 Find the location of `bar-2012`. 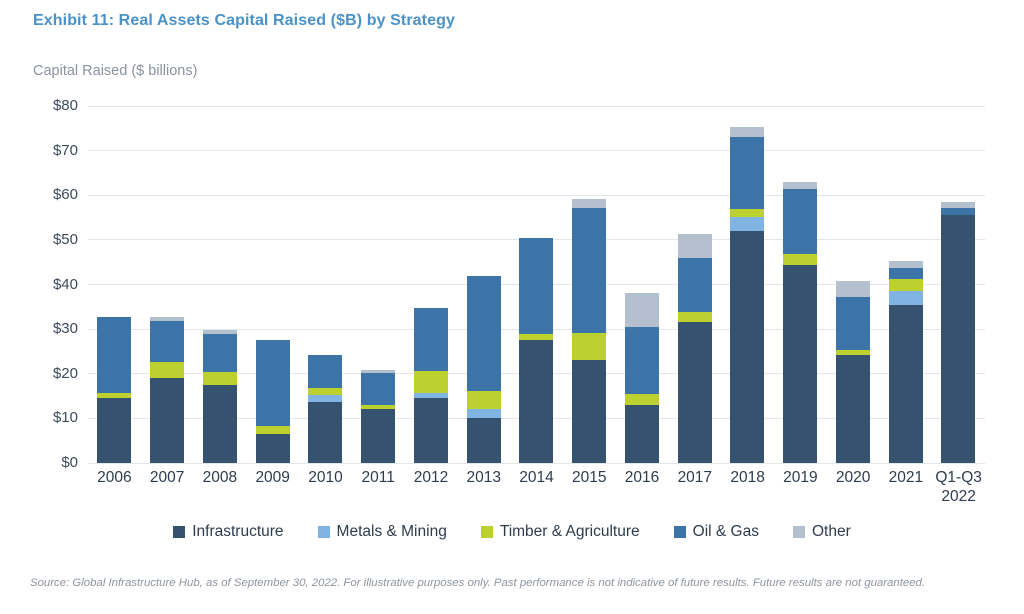

bar-2012 is located at coordinates (430, 385).